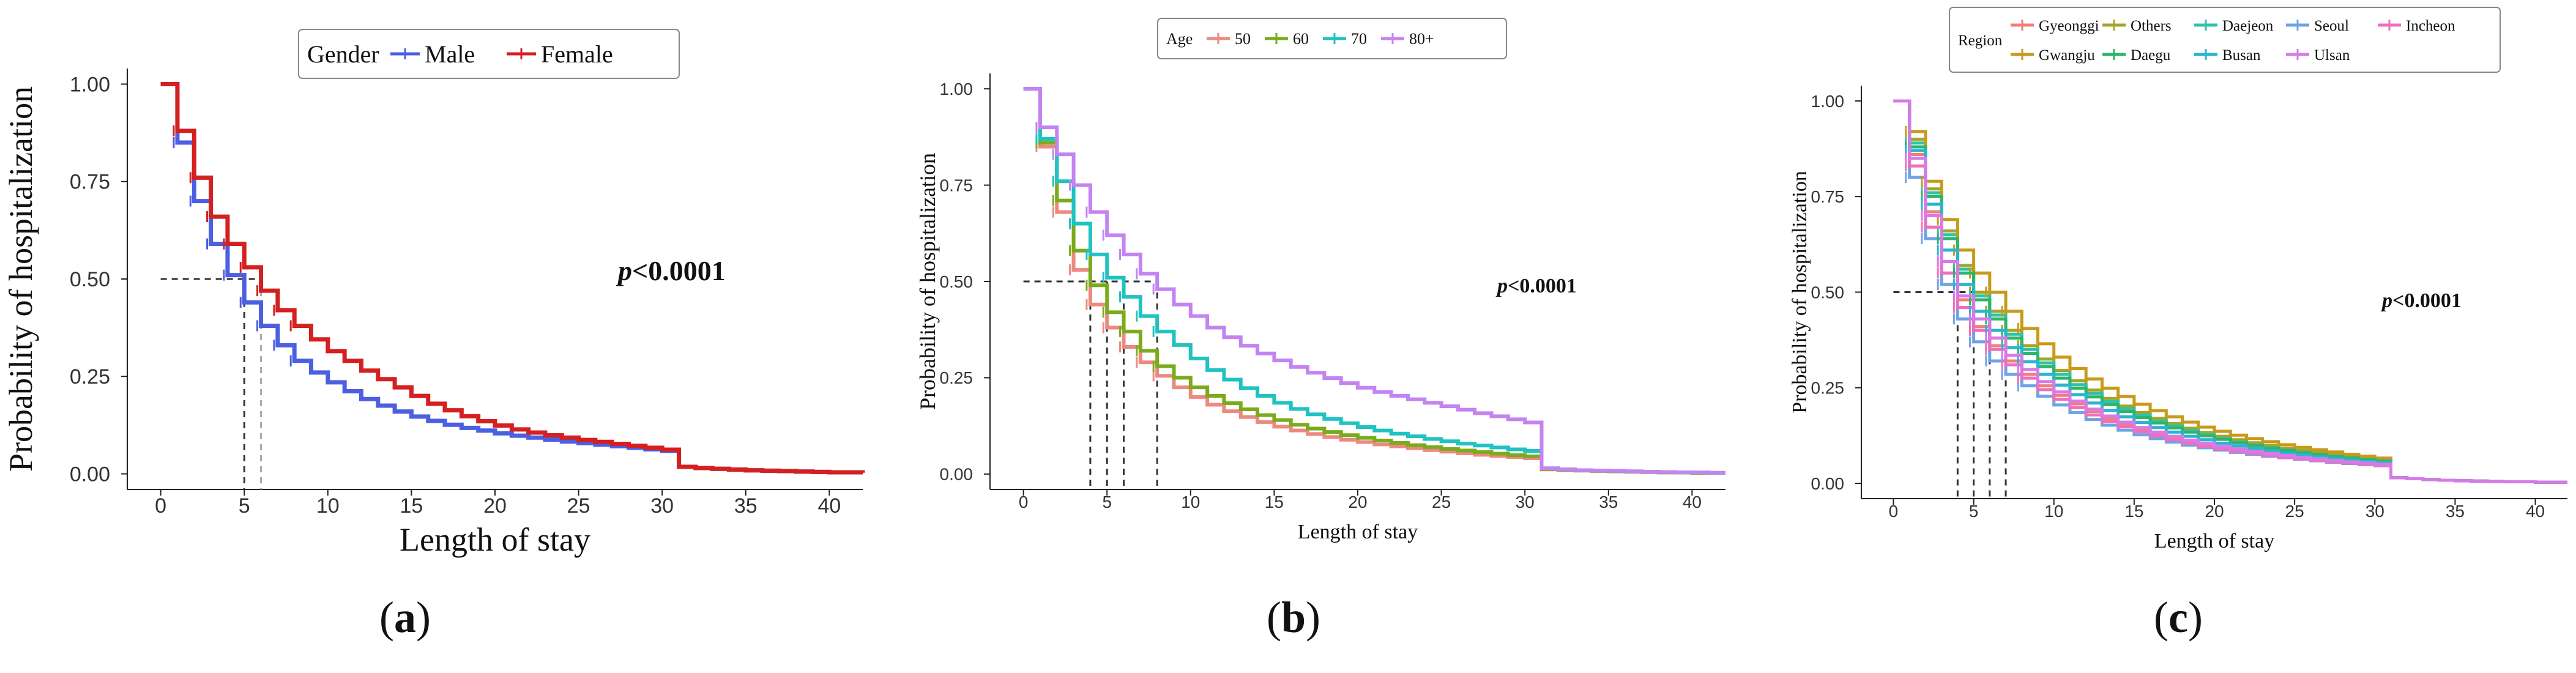 This screenshot has height=673, width=2576. Describe the element at coordinates (1301, 39) in the screenshot. I see `legend-label: 60` at that location.